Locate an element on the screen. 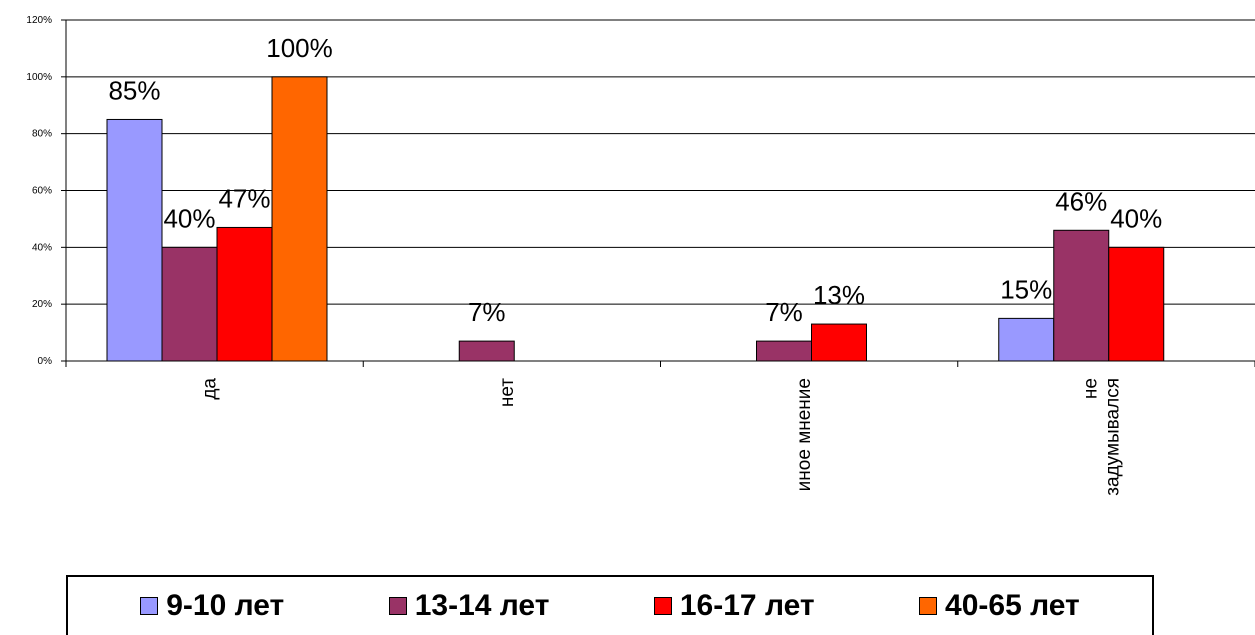  category-label-line: да is located at coordinates (210, 389).